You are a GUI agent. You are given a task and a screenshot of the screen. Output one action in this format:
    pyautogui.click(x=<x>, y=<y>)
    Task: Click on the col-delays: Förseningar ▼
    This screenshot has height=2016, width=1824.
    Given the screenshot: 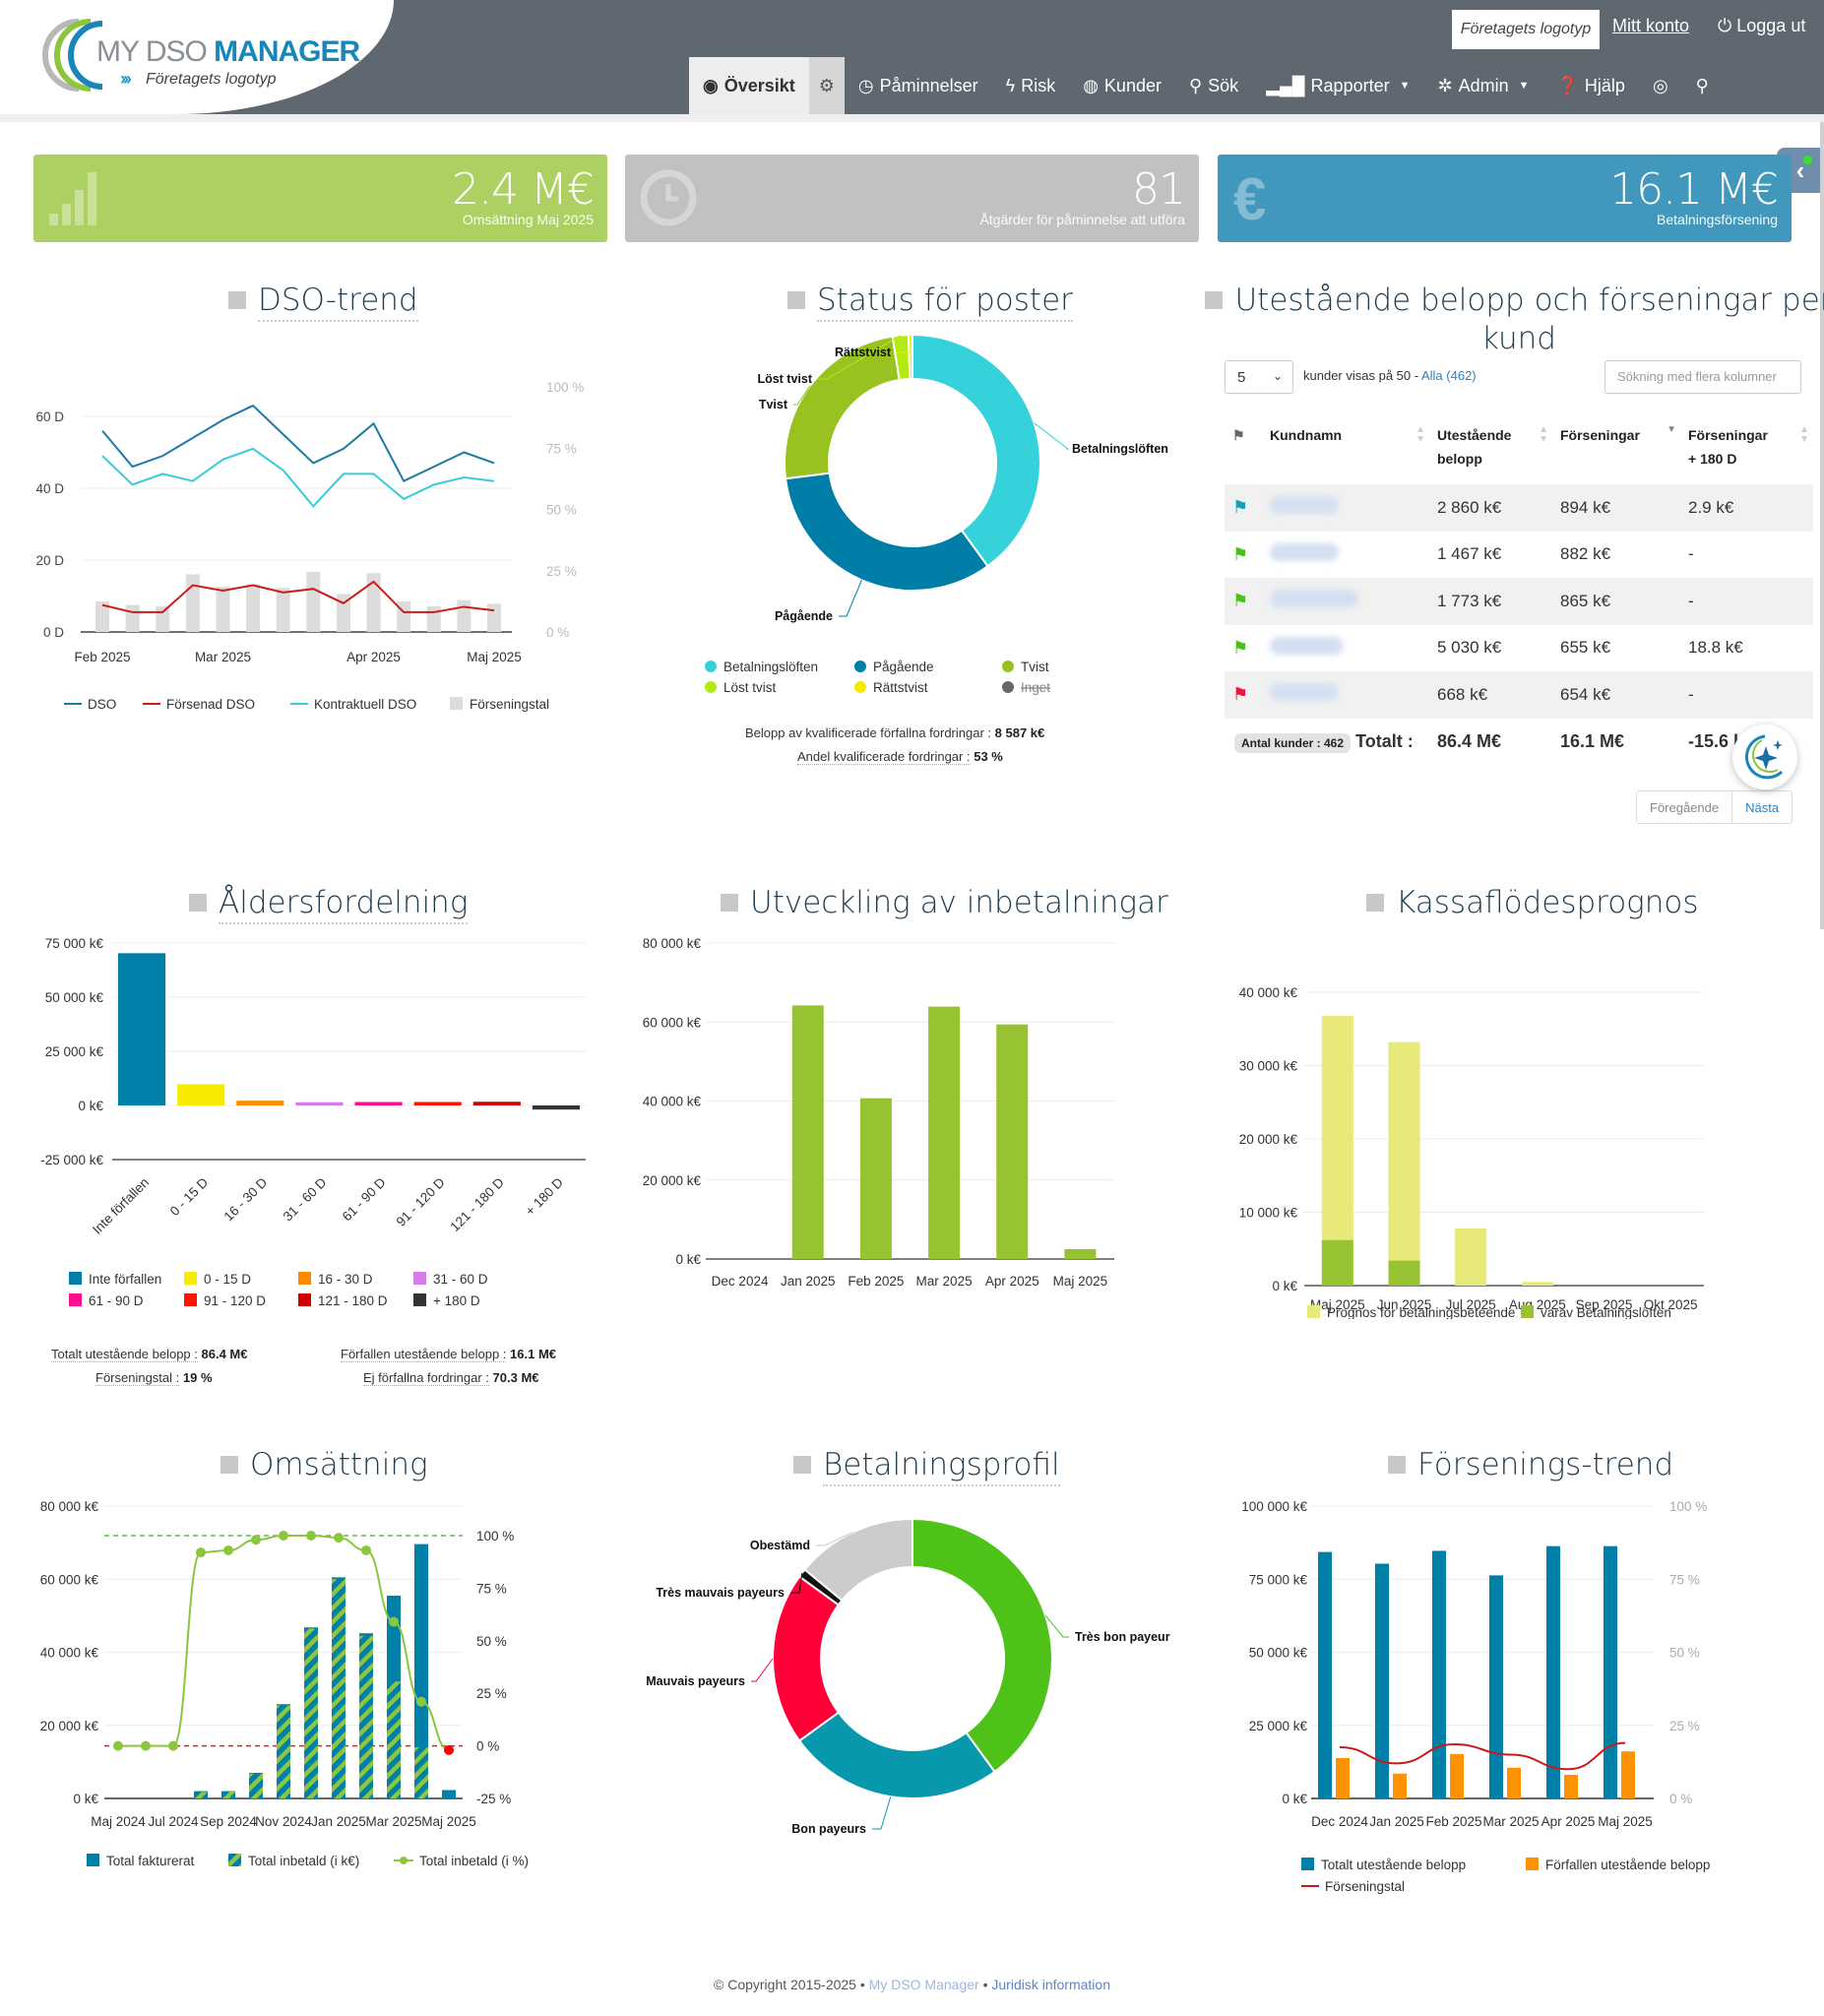 What is the action you would take?
    pyautogui.click(x=1616, y=447)
    